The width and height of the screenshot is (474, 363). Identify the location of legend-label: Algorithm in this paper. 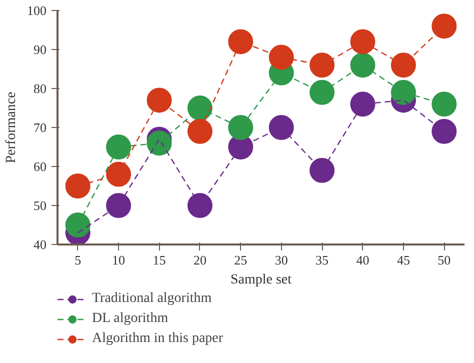
(158, 339).